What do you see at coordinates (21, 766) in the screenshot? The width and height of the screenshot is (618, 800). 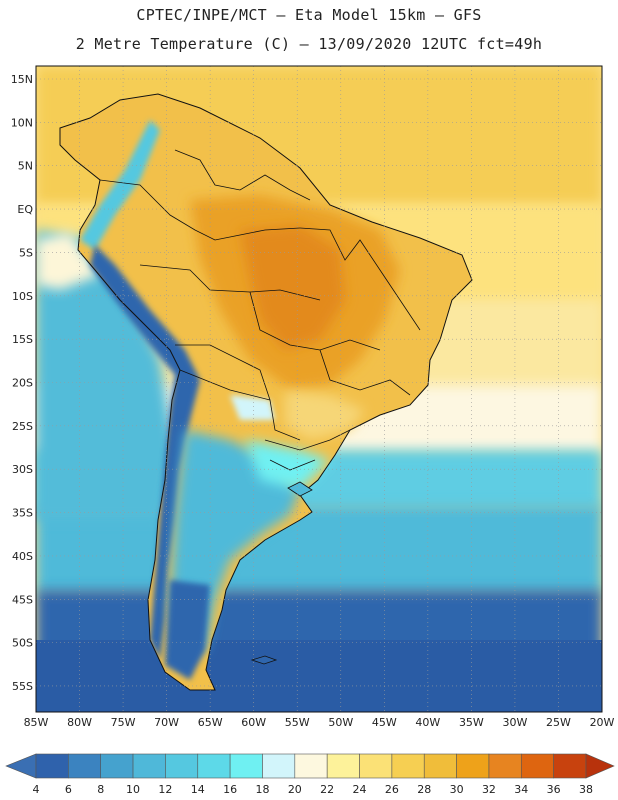 I see `colorbar-min-arrow` at bounding box center [21, 766].